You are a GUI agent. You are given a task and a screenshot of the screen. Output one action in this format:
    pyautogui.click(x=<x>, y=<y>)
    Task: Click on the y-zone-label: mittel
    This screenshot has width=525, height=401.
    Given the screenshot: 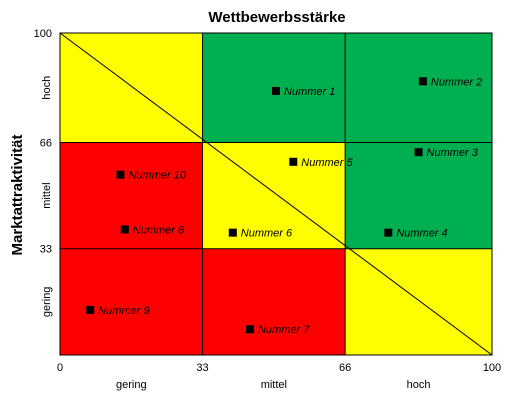 What is the action you would take?
    pyautogui.click(x=47, y=195)
    